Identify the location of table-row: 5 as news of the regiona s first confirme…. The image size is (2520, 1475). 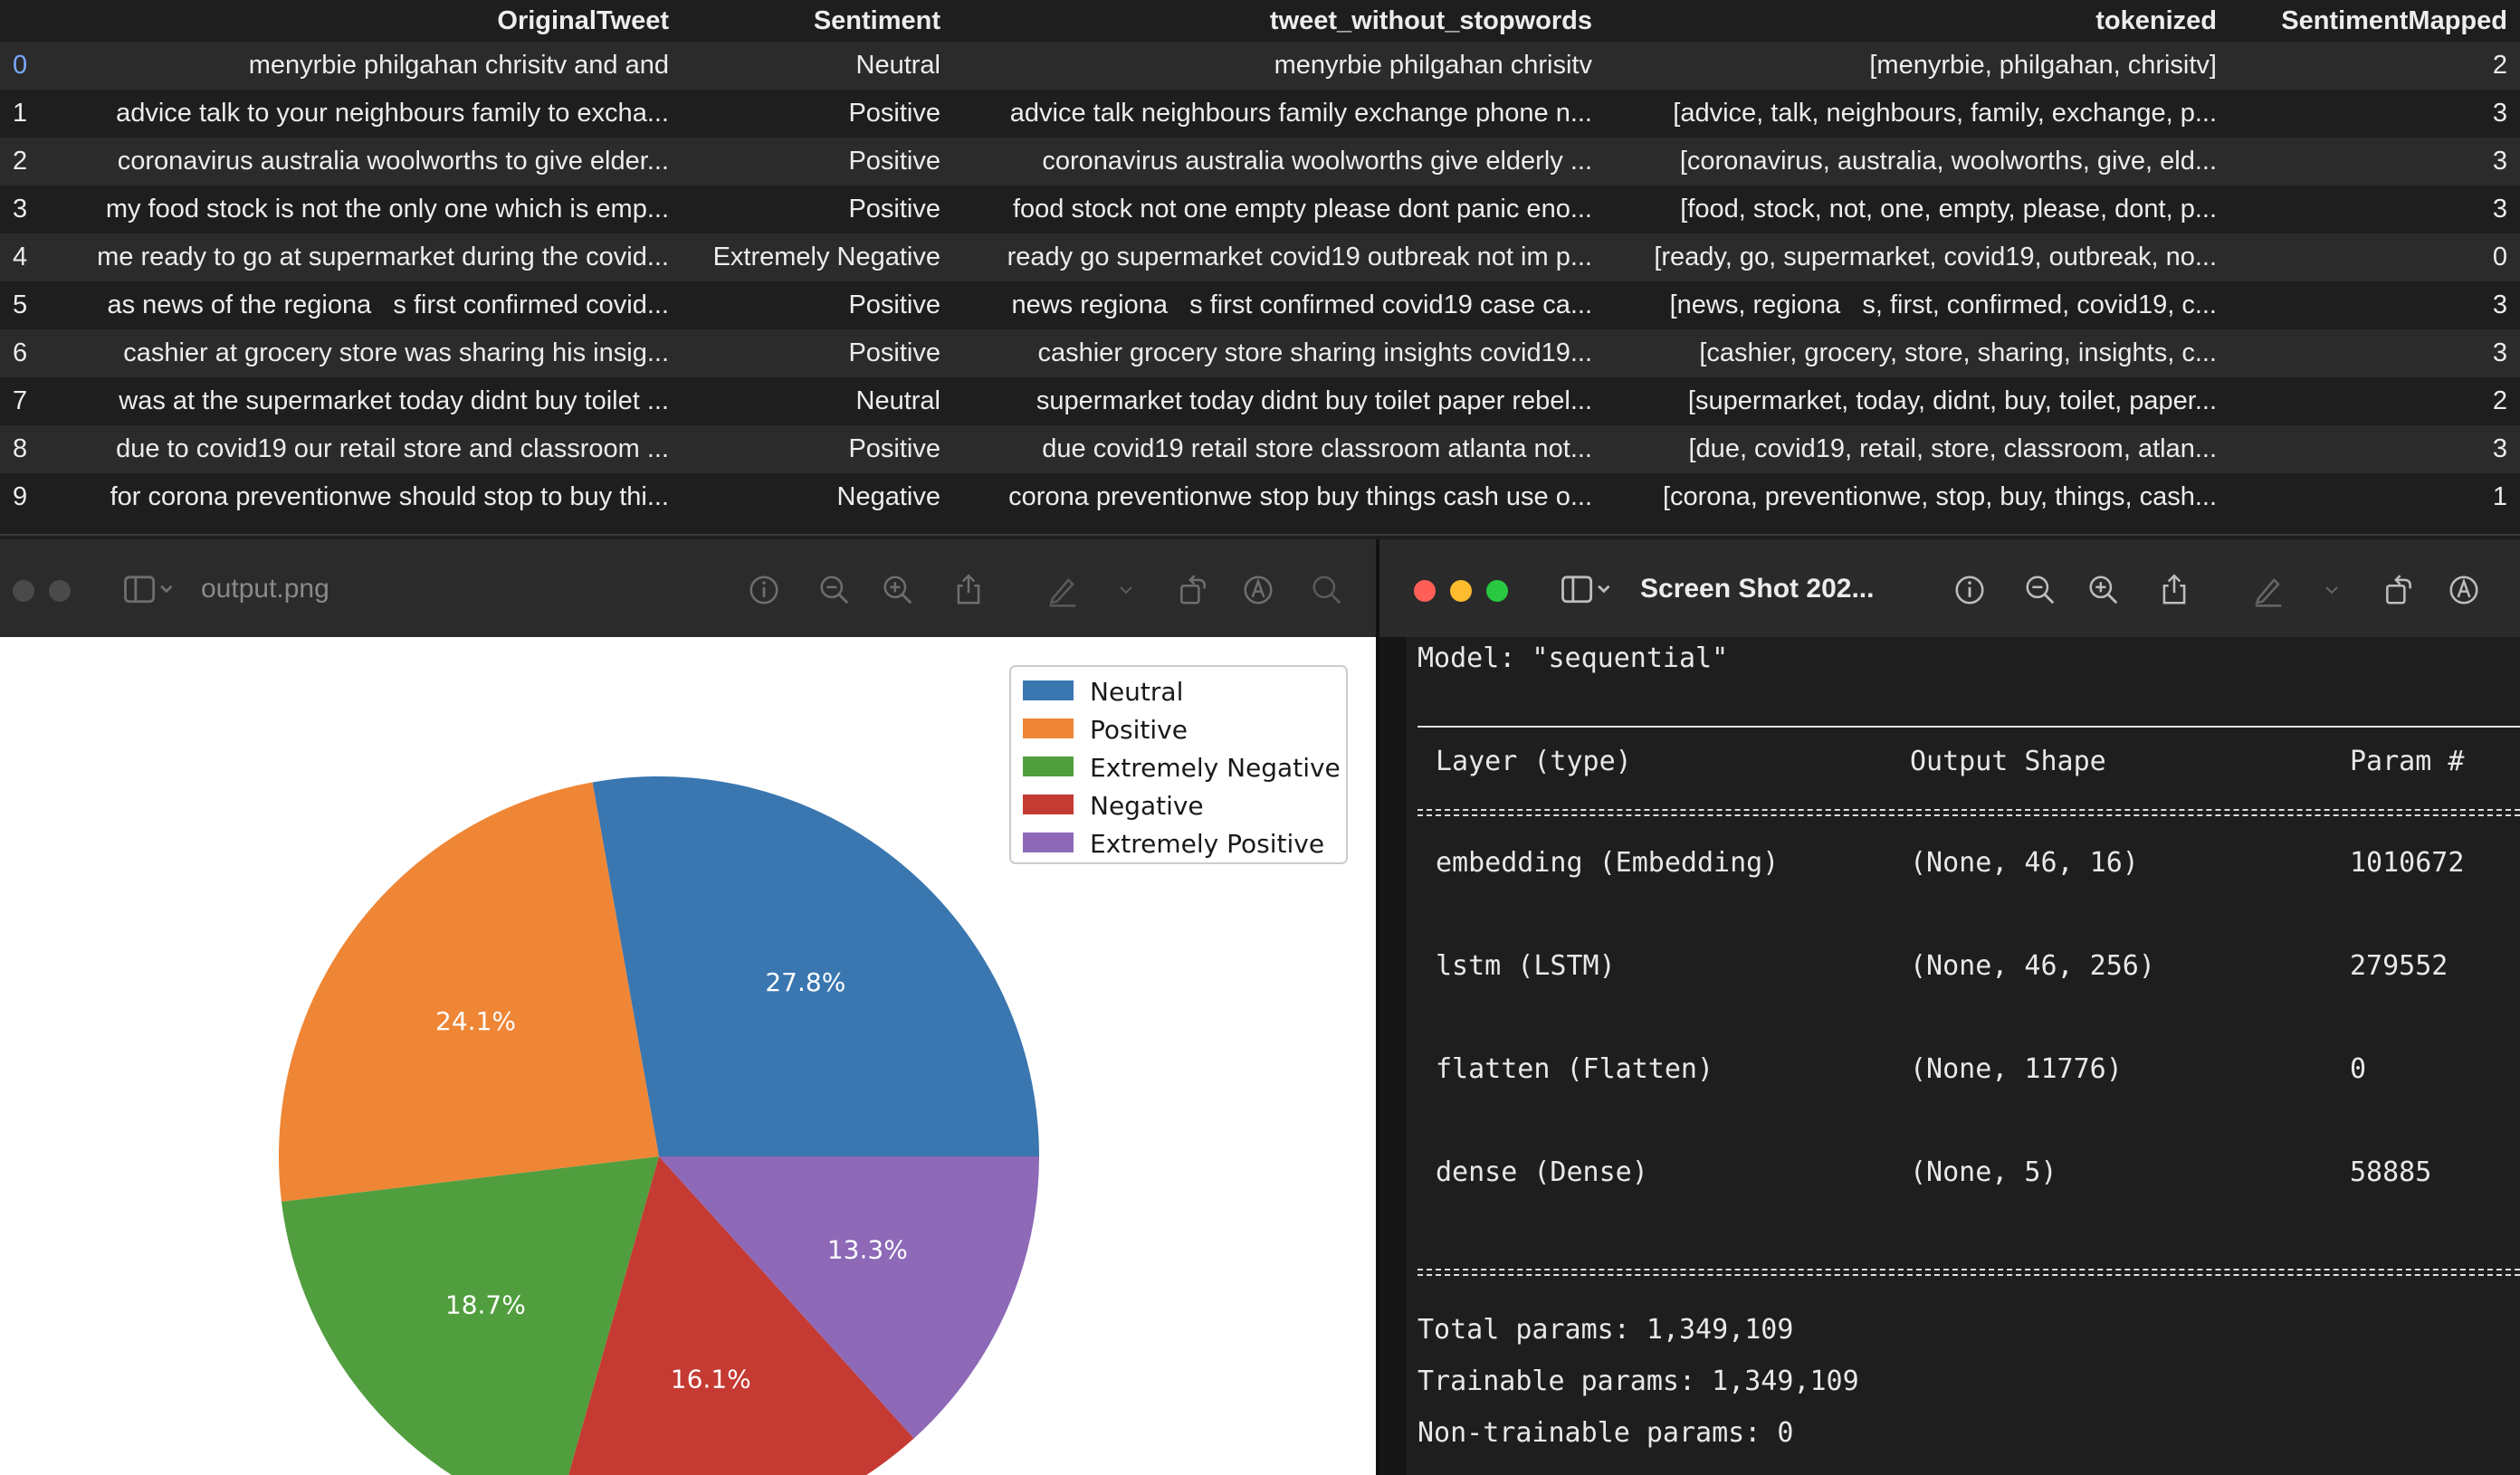
(1260, 305).